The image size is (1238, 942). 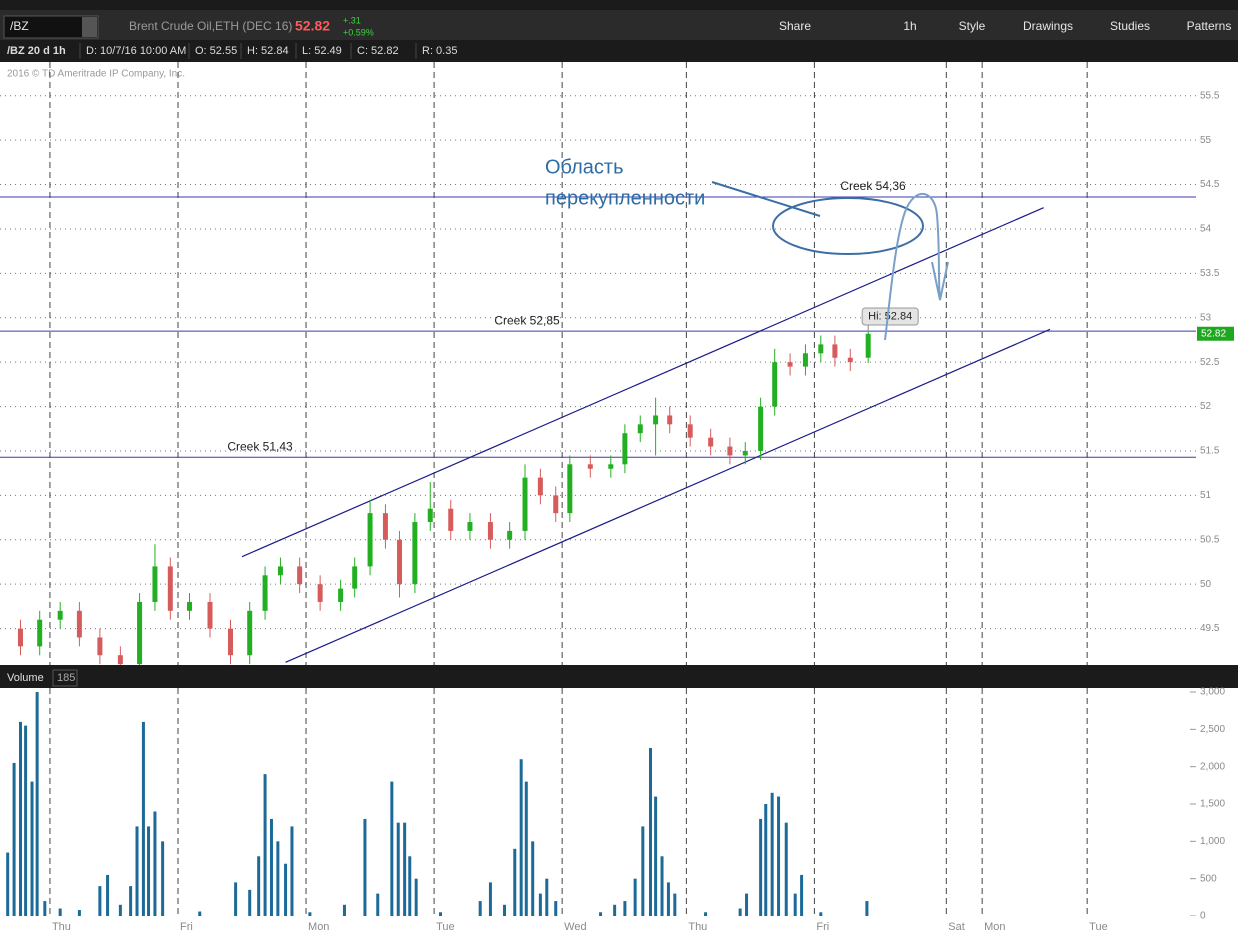 I want to click on x-tick-label: Wed, so click(x=575, y=927).